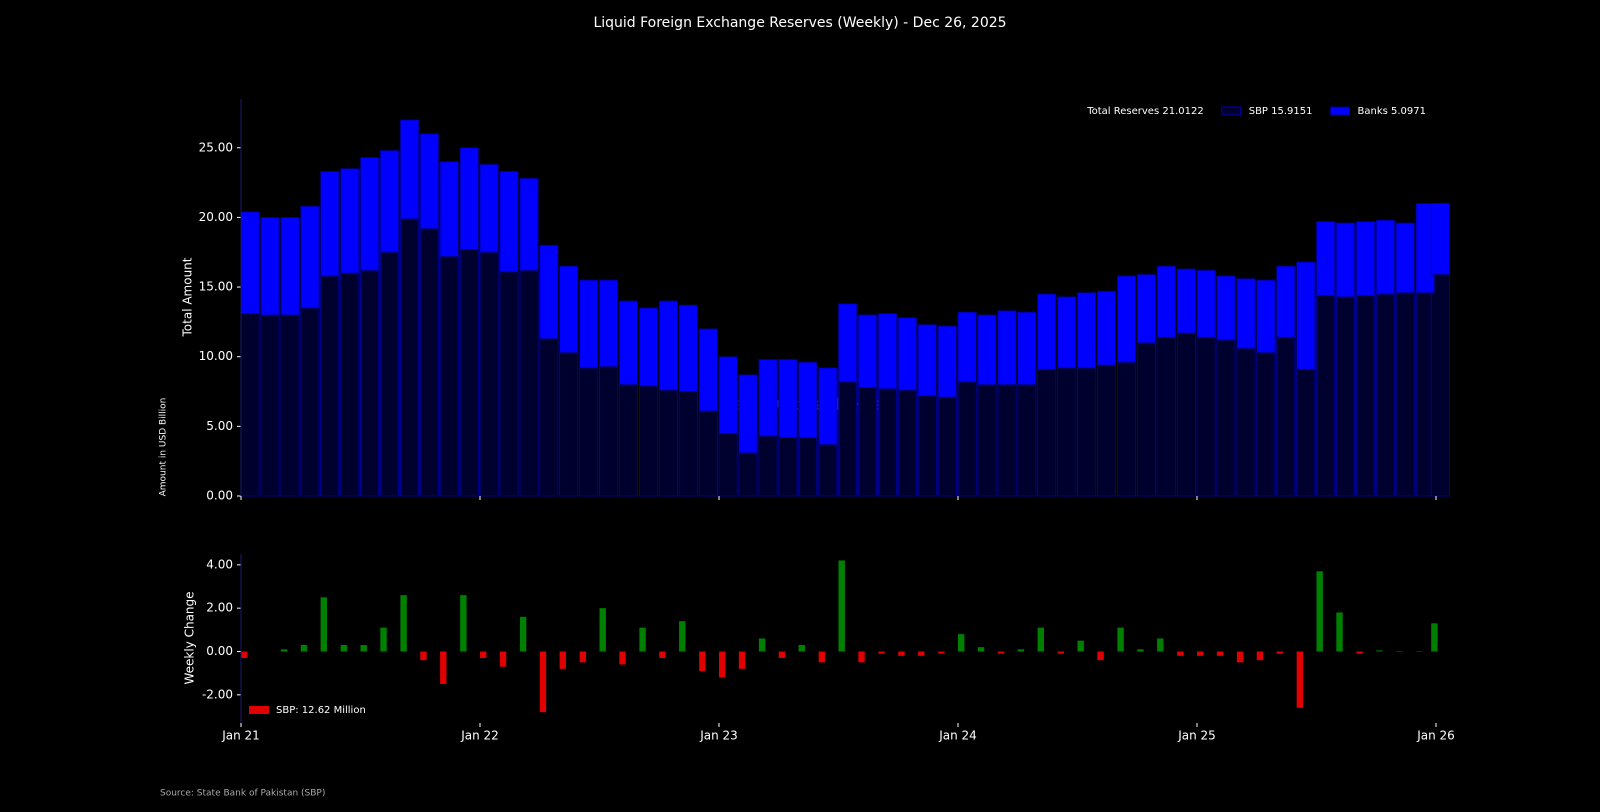 The width and height of the screenshot is (1600, 812). I want to click on x-tick-label: Jan 22, so click(479, 736).